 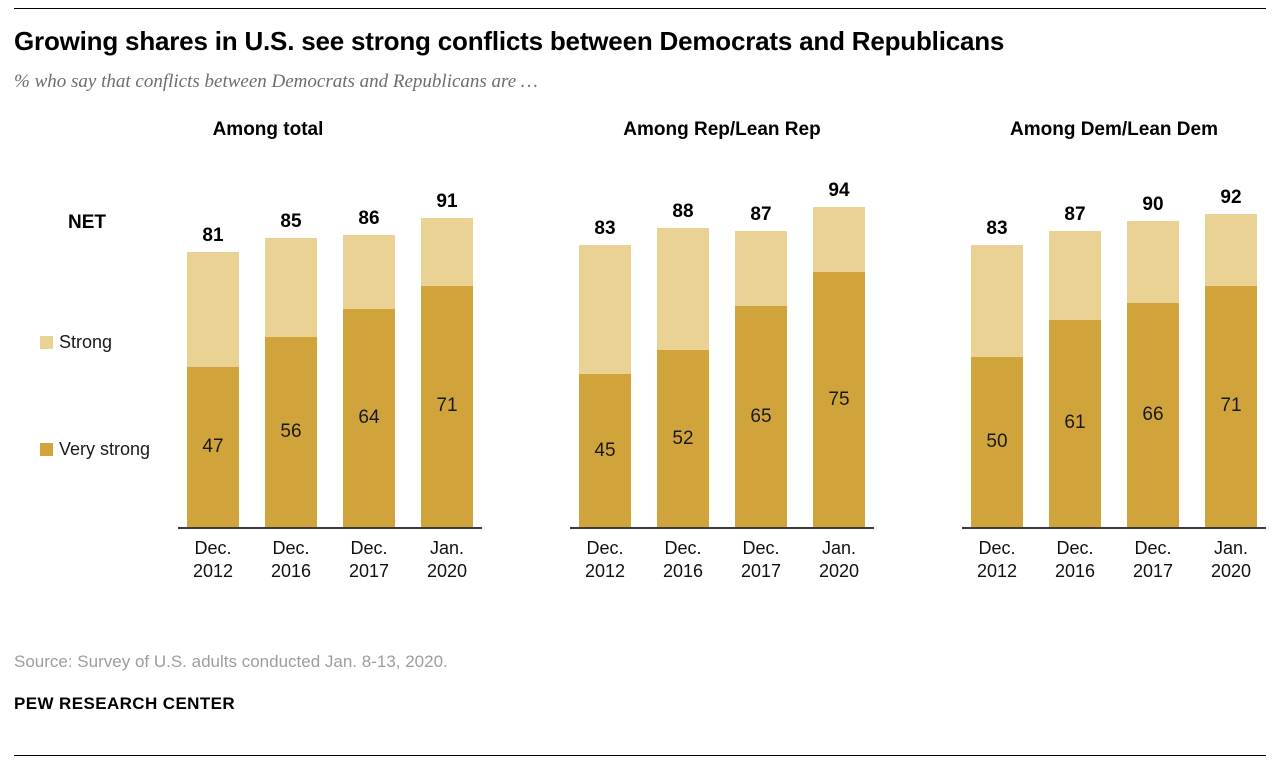 I want to click on bottom-divider, so click(x=640, y=755).